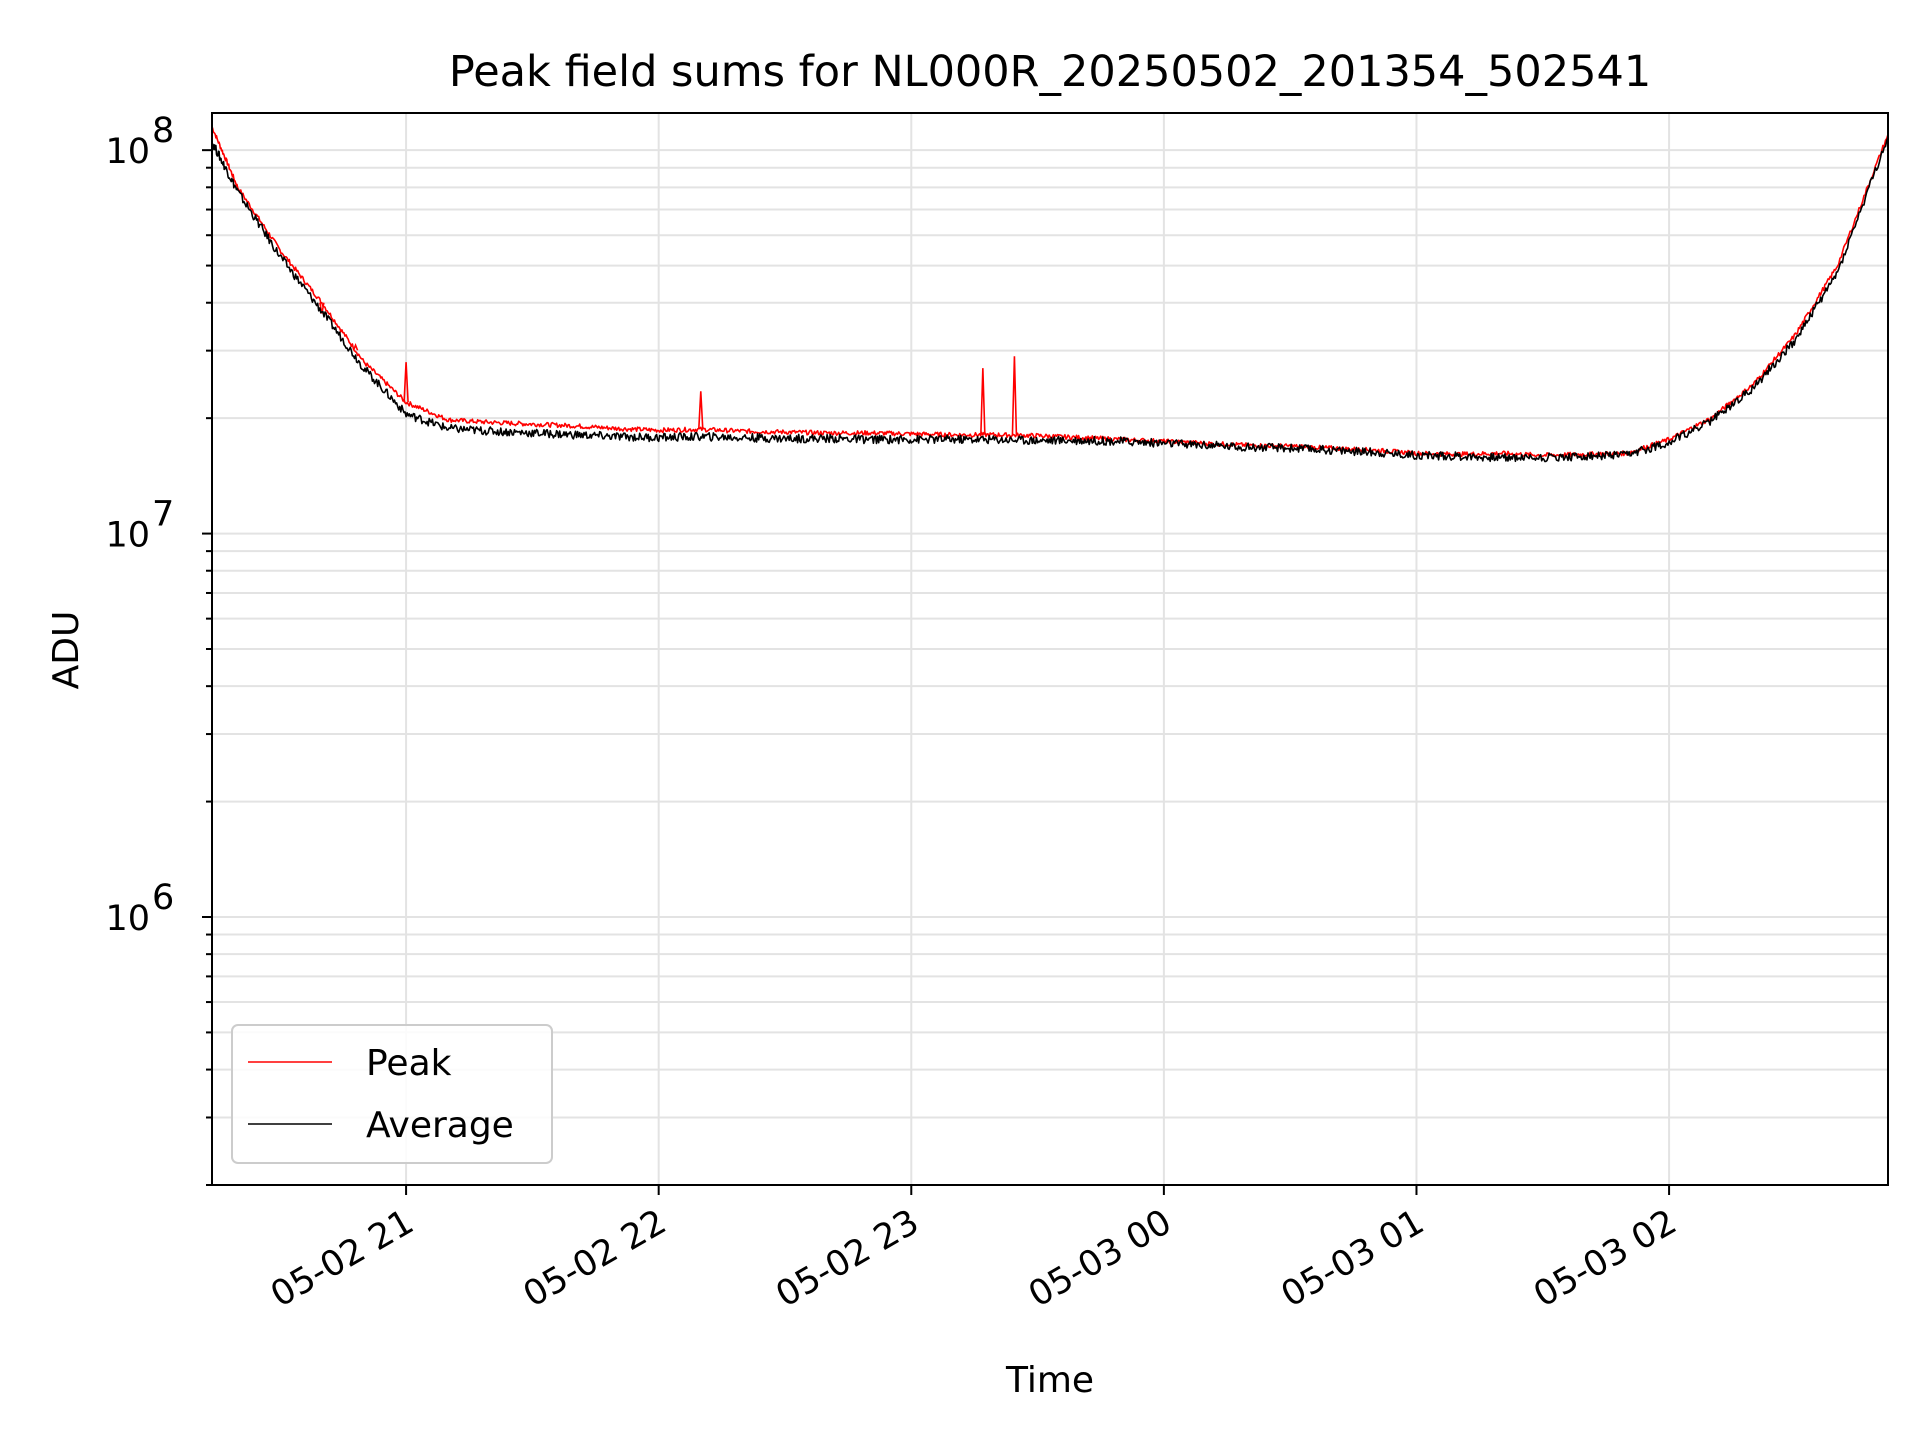  What do you see at coordinates (409, 1063) in the screenshot?
I see `legend-label-peak: Peak` at bounding box center [409, 1063].